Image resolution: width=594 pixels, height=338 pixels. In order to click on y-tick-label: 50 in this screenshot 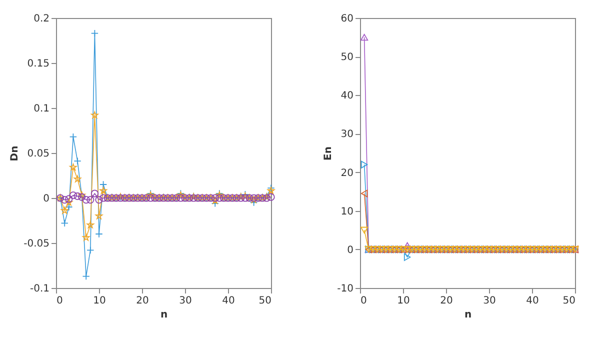, I will do `click(347, 58)`.